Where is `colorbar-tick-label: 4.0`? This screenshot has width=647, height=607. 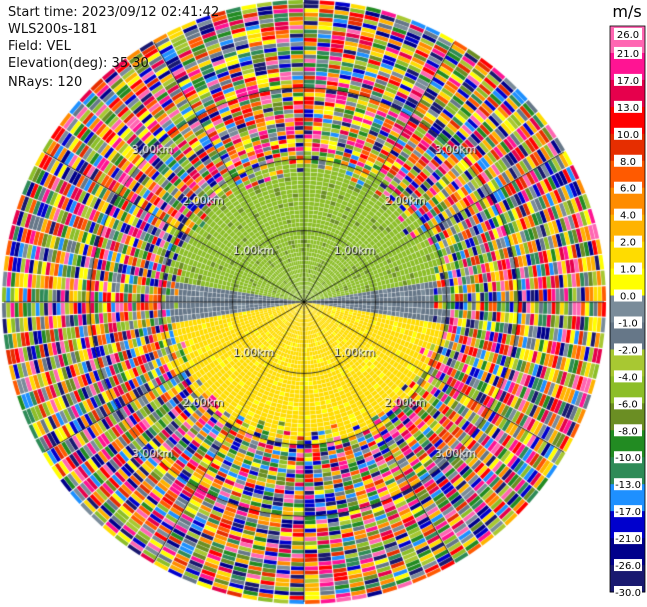
colorbar-tick-label: 4.0 is located at coordinates (628, 216).